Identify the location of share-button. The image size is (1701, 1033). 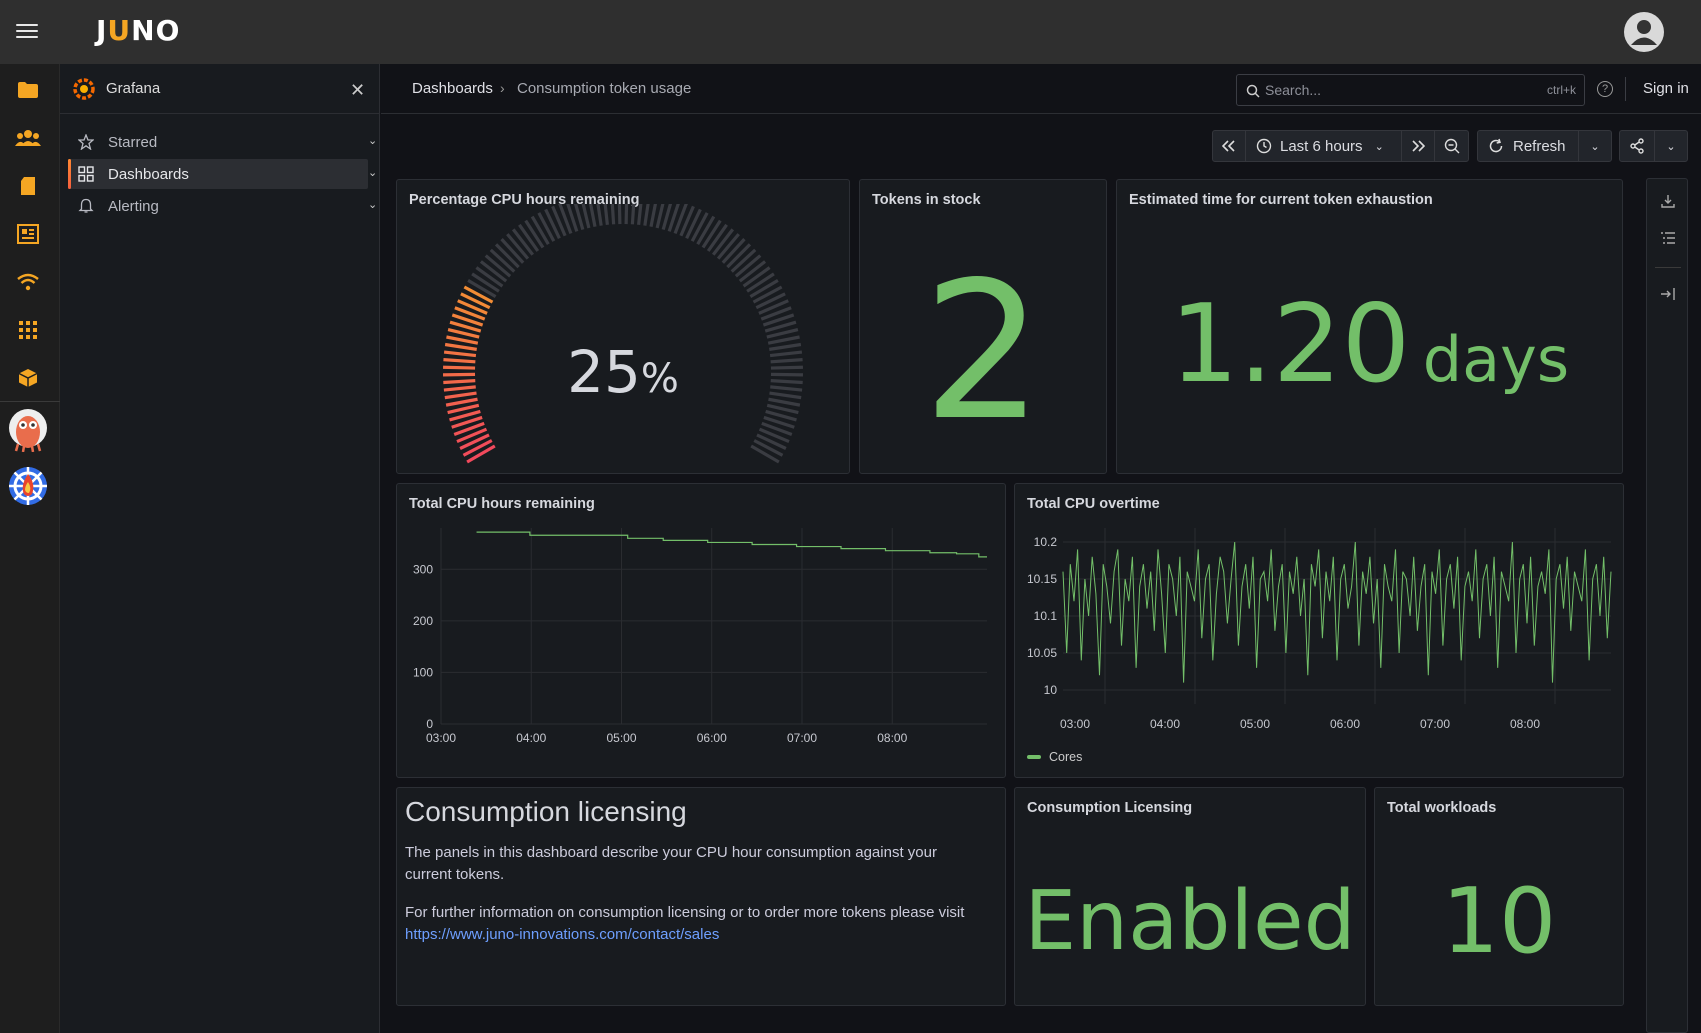
(1637, 146).